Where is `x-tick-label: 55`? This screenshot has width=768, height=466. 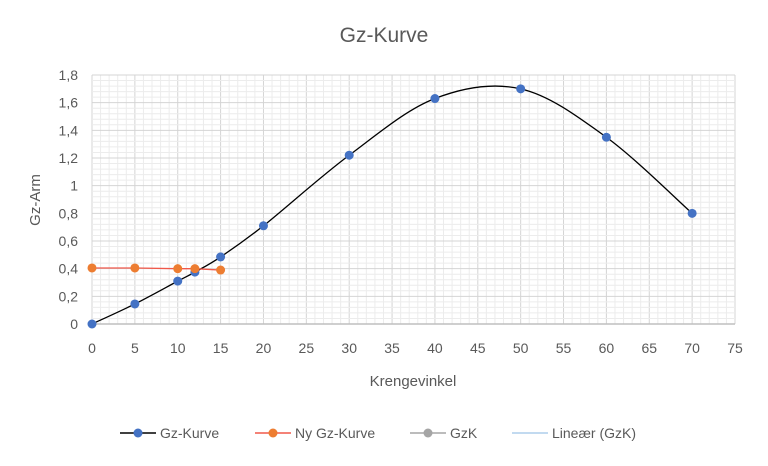
x-tick-label: 55 is located at coordinates (564, 348).